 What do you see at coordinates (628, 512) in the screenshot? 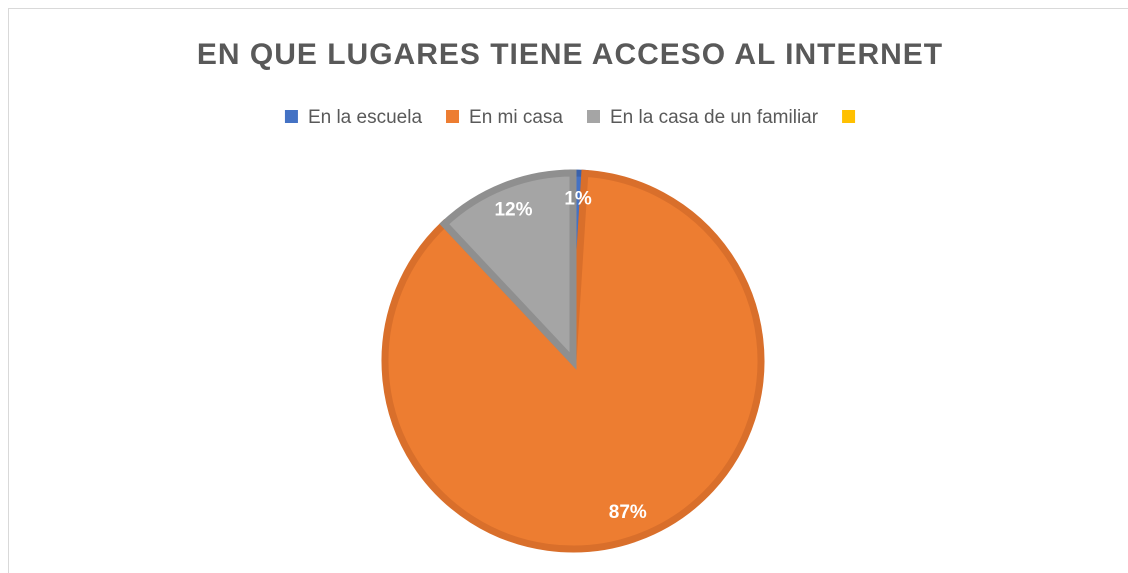
I see `data-label: 87%` at bounding box center [628, 512].